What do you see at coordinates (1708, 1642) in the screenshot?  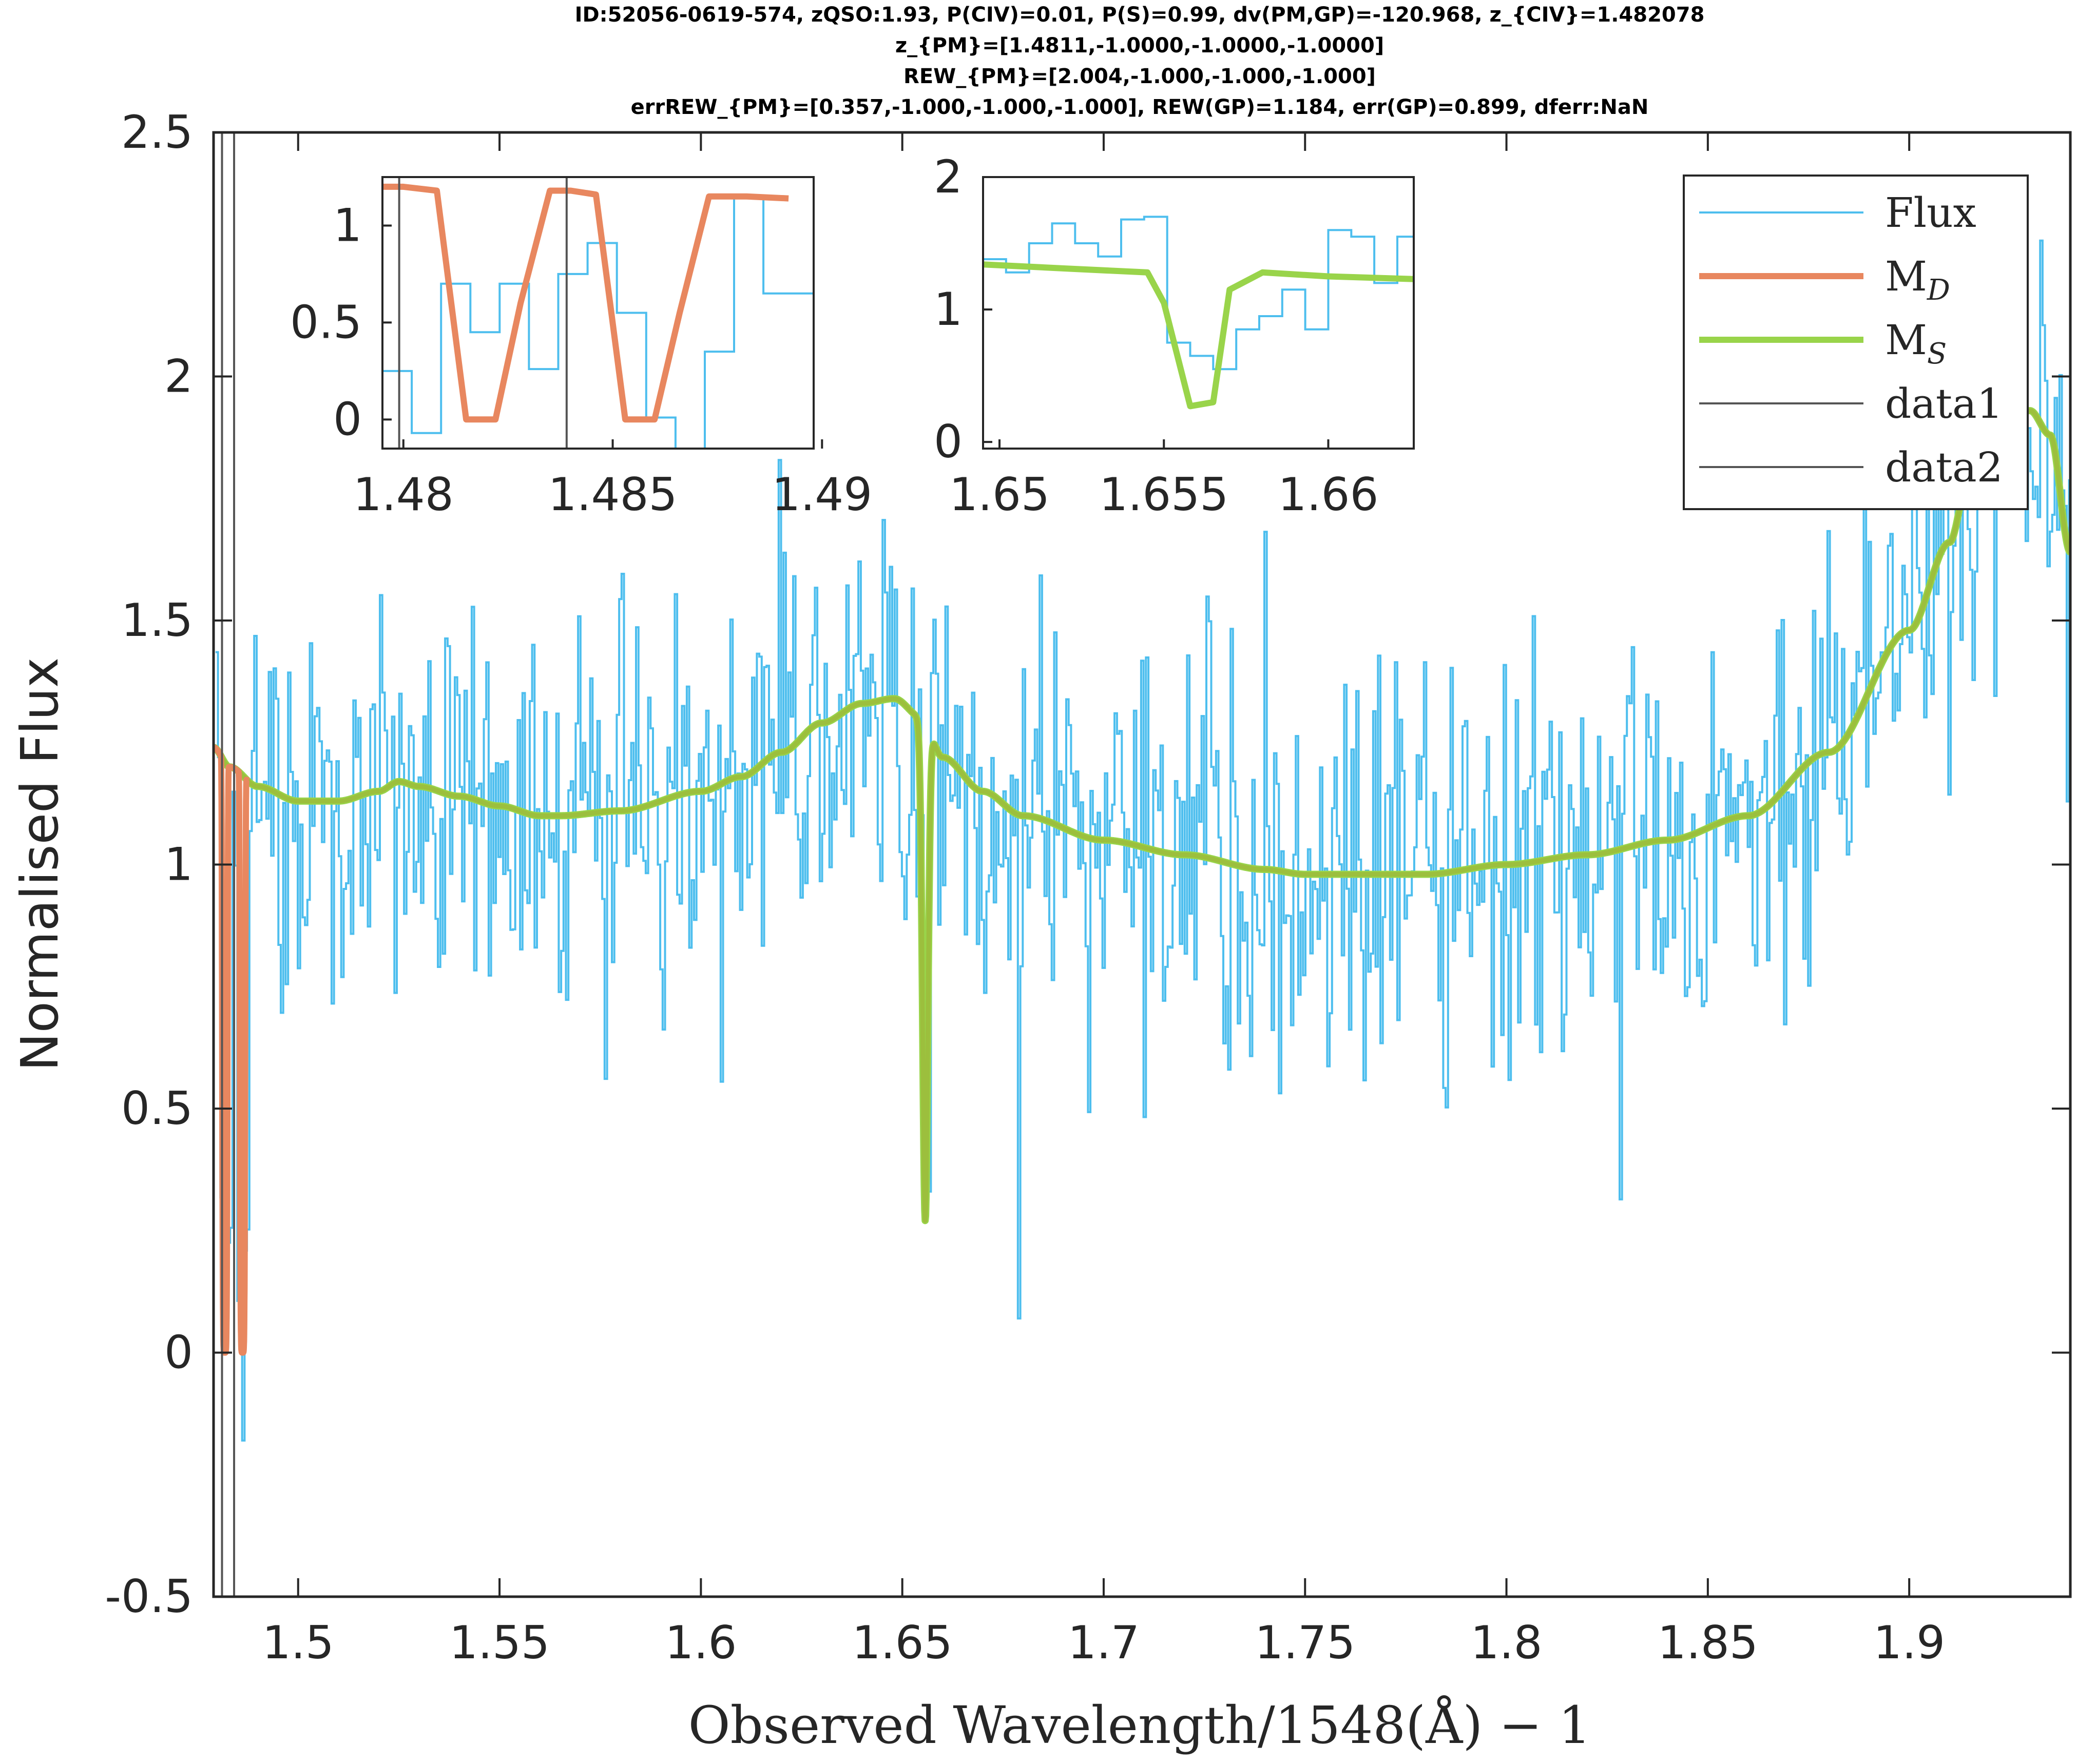 I see `x-tick-label: 1.85` at bounding box center [1708, 1642].